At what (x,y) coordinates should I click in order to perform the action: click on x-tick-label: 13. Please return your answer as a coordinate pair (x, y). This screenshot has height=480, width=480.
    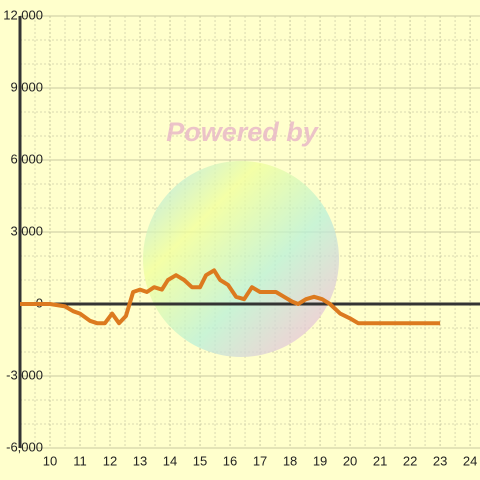
    Looking at the image, I should click on (140, 460).